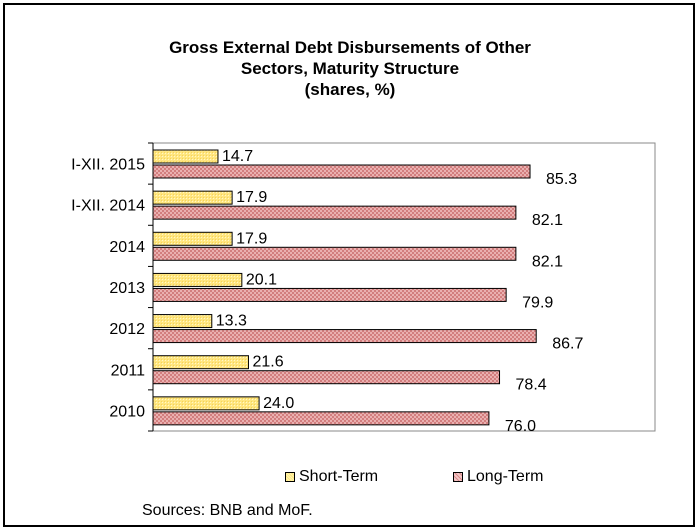 Image resolution: width=700 pixels, height=532 pixels. I want to click on category-label: 2014, so click(127, 247).